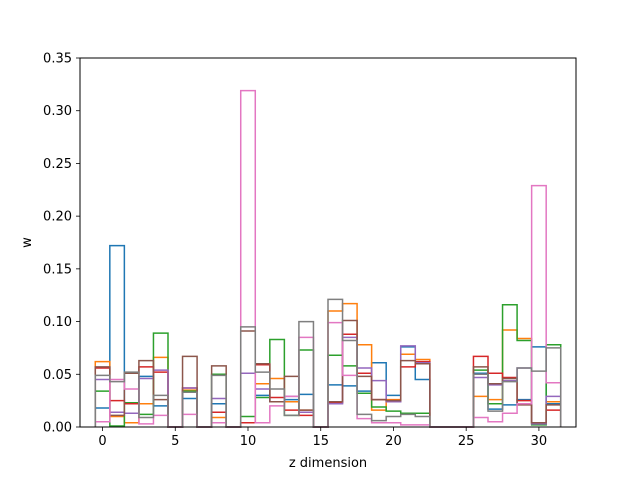 This screenshot has width=640, height=484. What do you see at coordinates (539, 441) in the screenshot?
I see `x-tick-label: 30` at bounding box center [539, 441].